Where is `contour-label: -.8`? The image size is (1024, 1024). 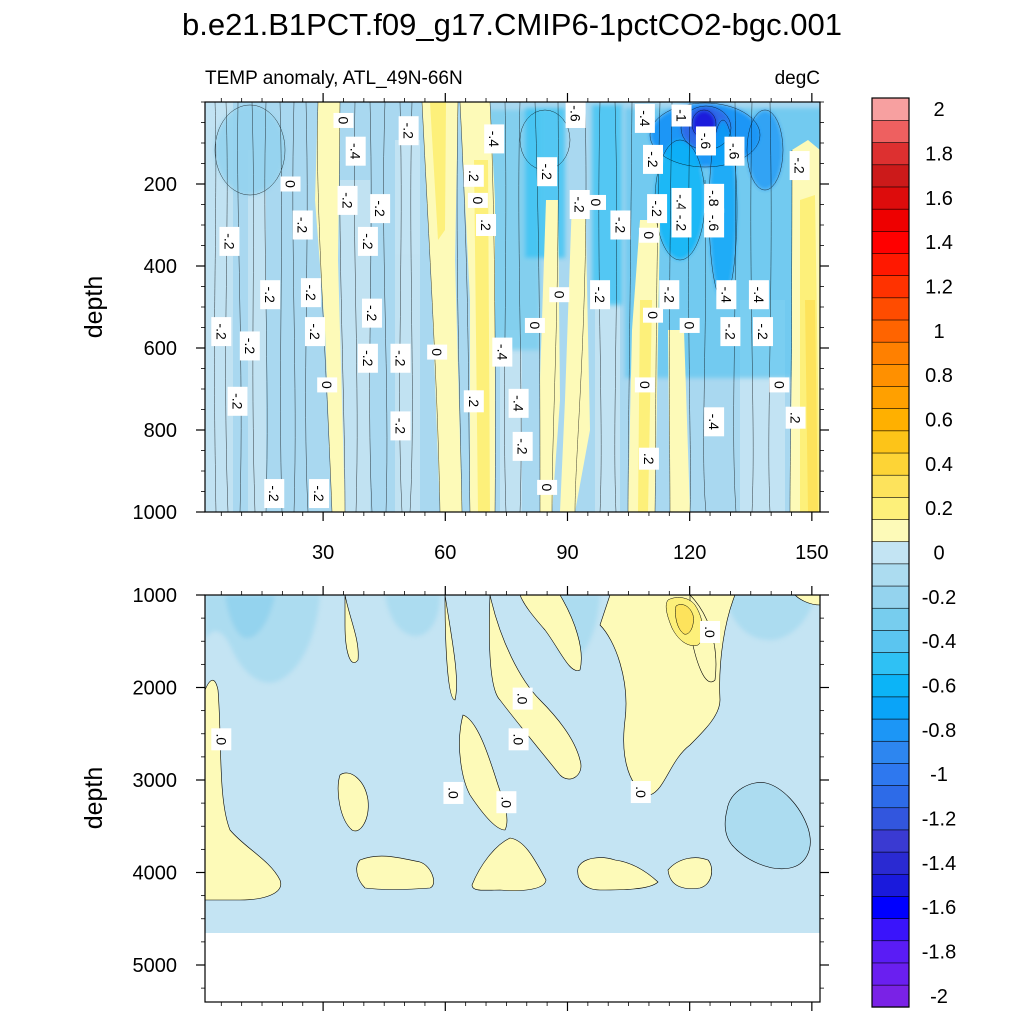 contour-label: -.8 is located at coordinates (714, 198).